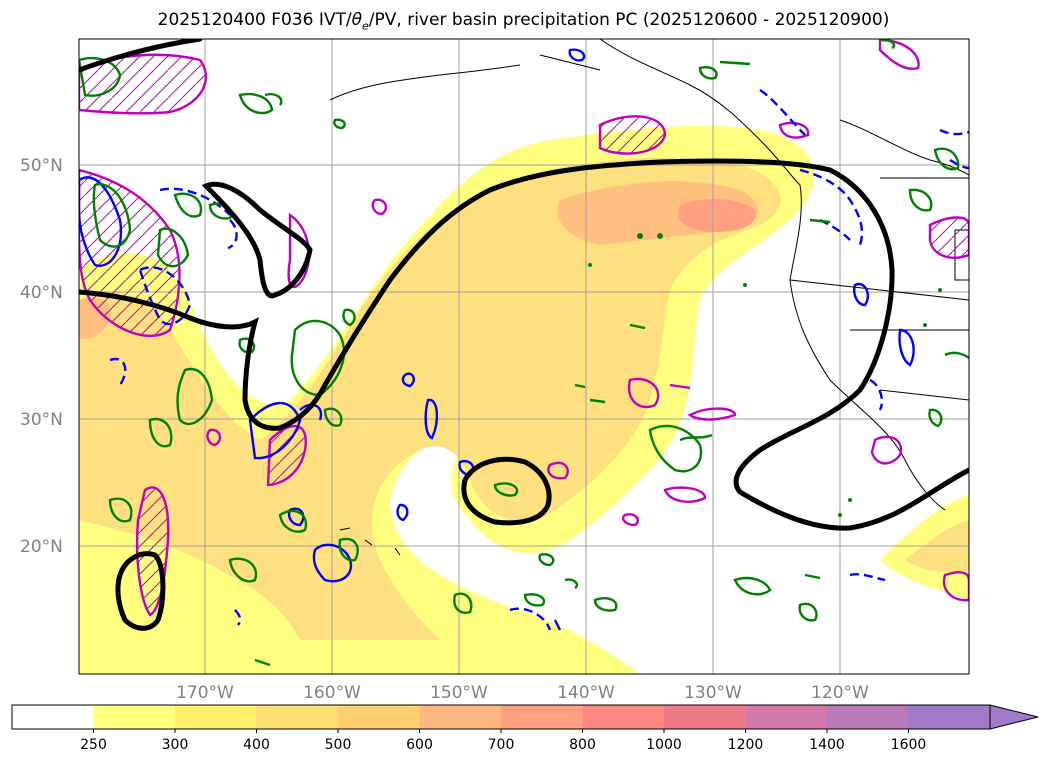 This screenshot has width=1047, height=767. What do you see at coordinates (459, 693) in the screenshot?
I see `lon-label: 150°W` at bounding box center [459, 693].